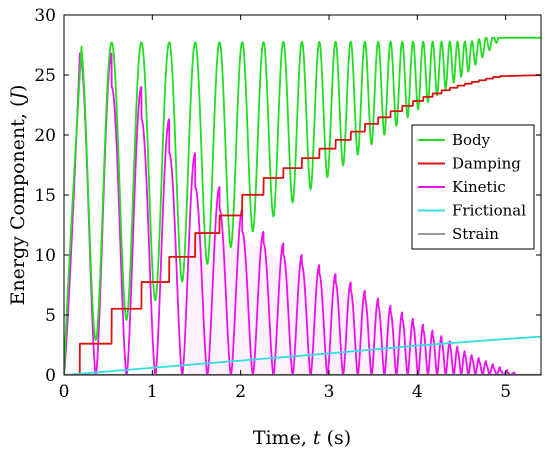  I want to click on y-tick-label: 10, so click(45, 256).